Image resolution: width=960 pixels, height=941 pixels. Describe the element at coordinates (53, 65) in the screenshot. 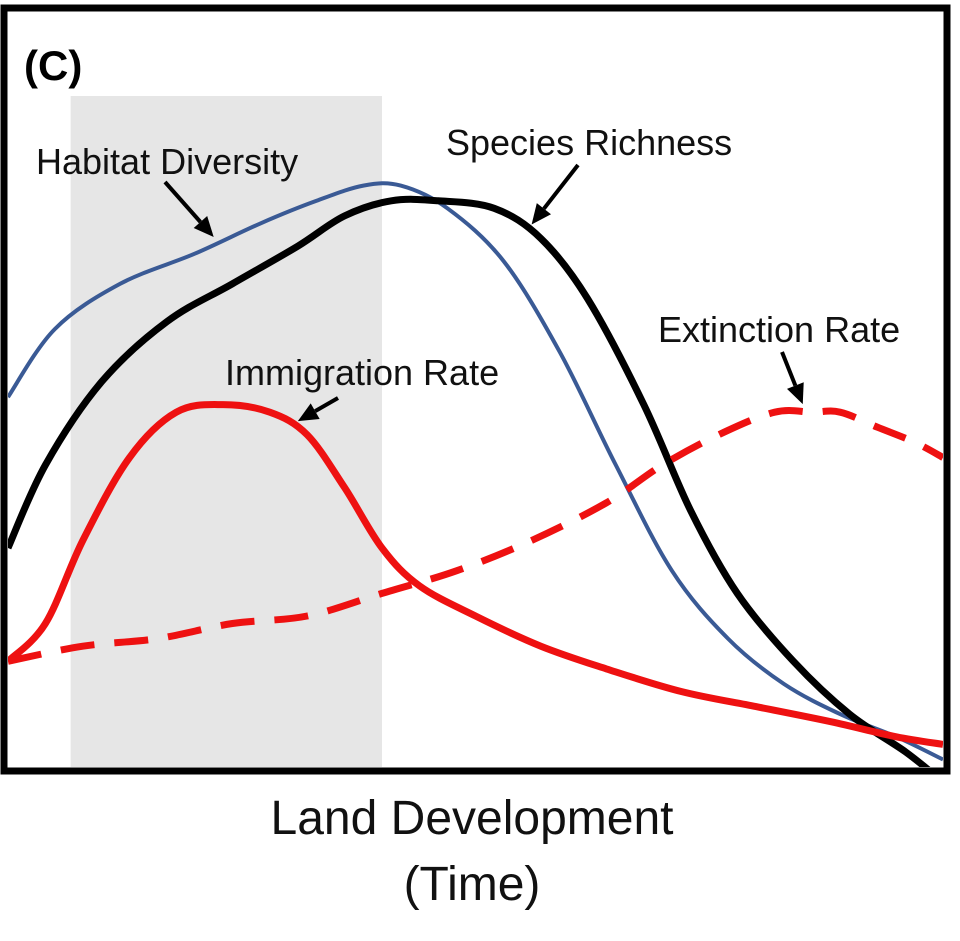

I see `panel-label: (C)` at that location.